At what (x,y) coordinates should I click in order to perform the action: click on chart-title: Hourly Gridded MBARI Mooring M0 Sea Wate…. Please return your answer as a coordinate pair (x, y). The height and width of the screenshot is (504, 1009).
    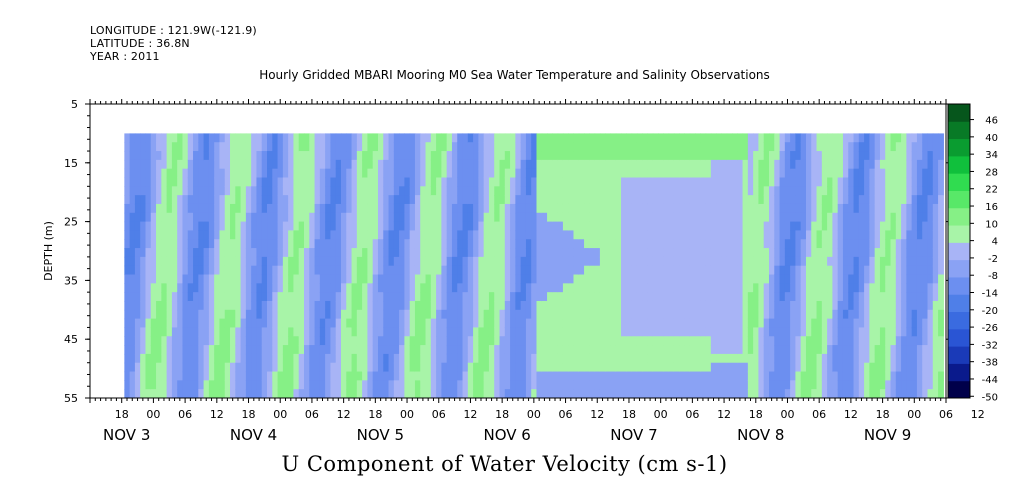
    Looking at the image, I should click on (514, 75).